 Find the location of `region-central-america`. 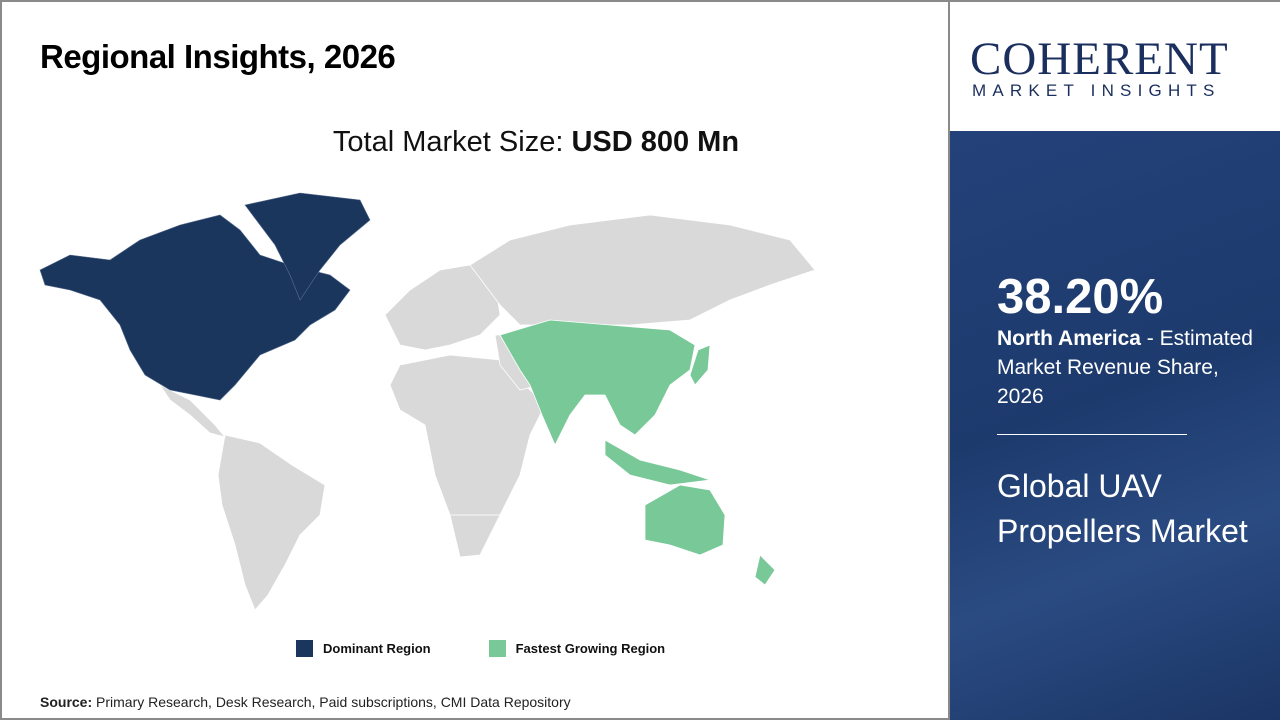

region-central-america is located at coordinates (192, 410).